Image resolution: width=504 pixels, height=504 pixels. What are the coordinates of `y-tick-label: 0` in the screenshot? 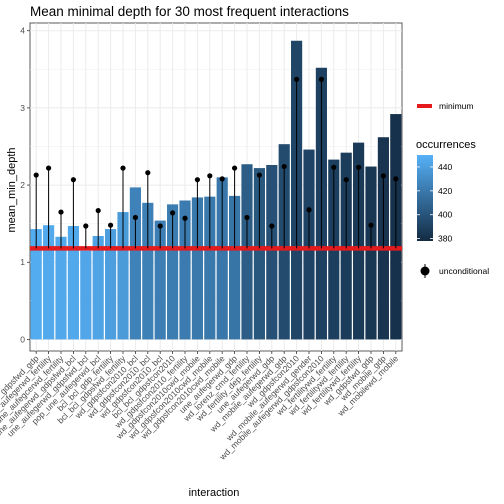 It's located at (22, 339).